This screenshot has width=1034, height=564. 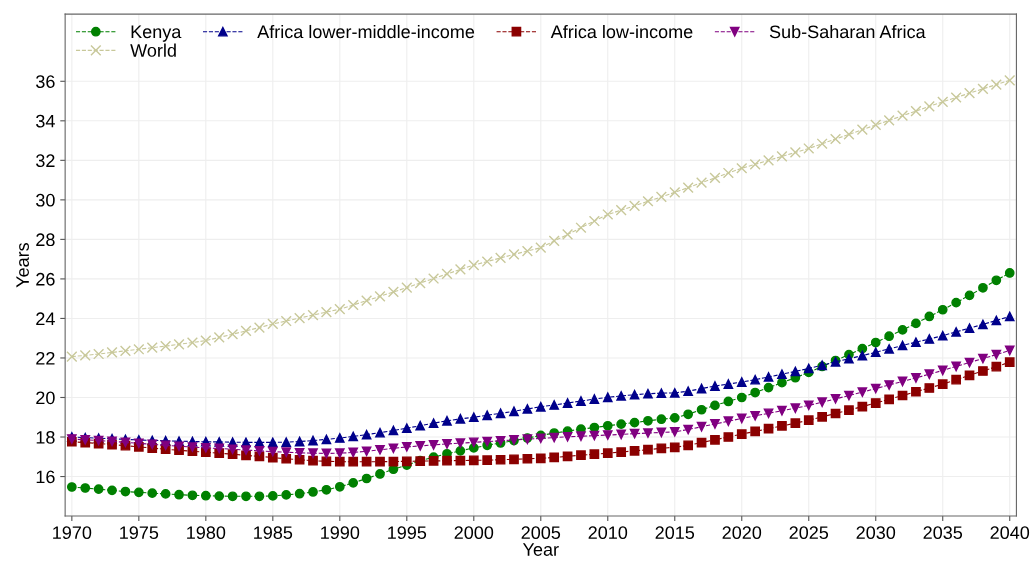 I want to click on legend-label: World, so click(x=153, y=50).